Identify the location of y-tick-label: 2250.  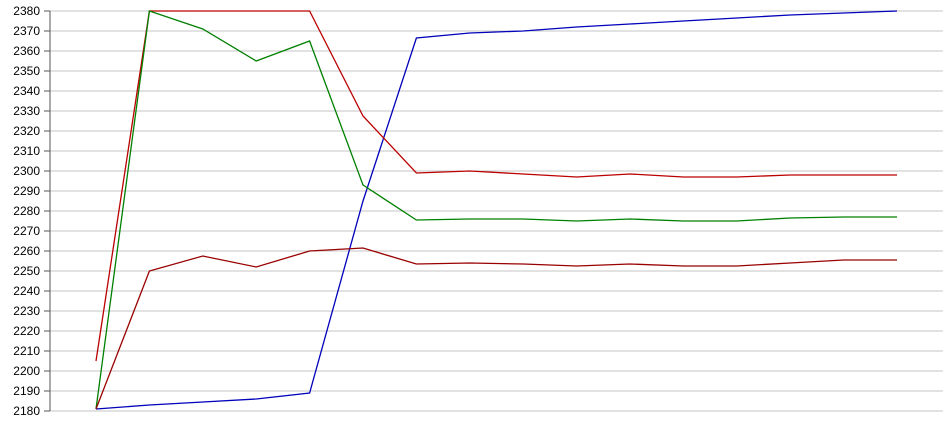
(26, 271).